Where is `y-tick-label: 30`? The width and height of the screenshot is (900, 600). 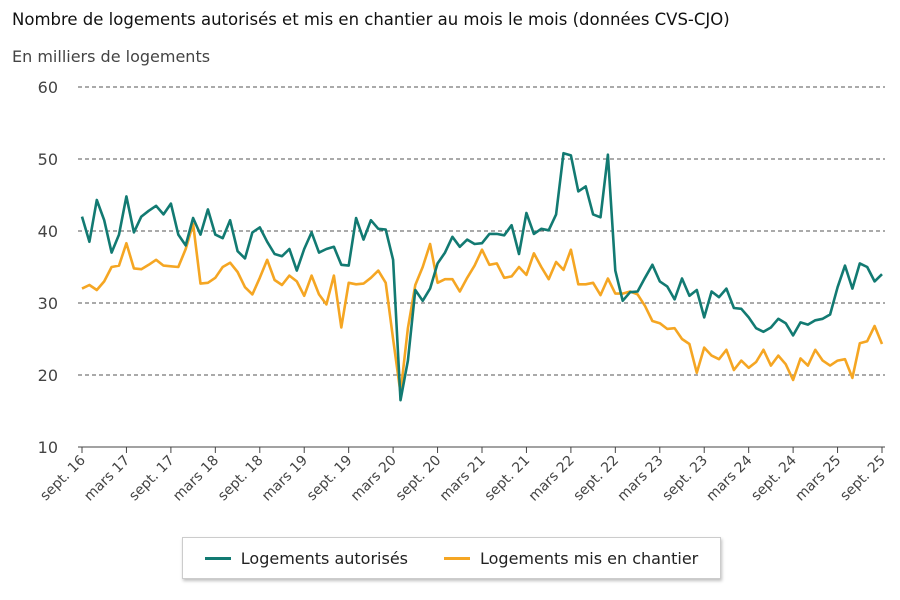 y-tick-label: 30 is located at coordinates (48, 303).